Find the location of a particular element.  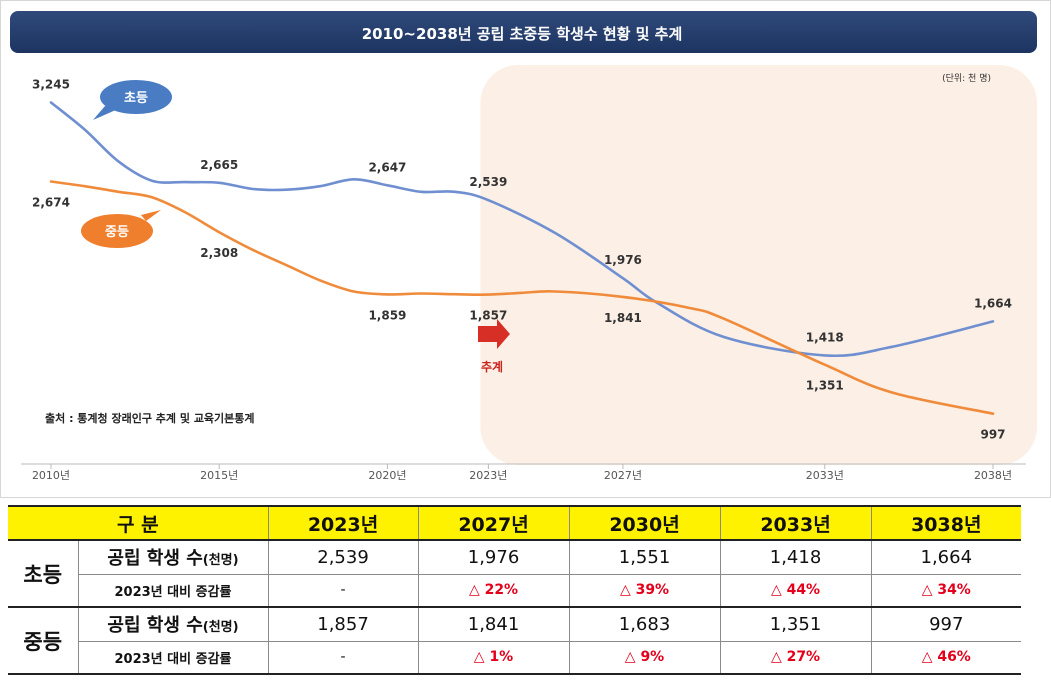

chart-title-bar is located at coordinates (523, 32).